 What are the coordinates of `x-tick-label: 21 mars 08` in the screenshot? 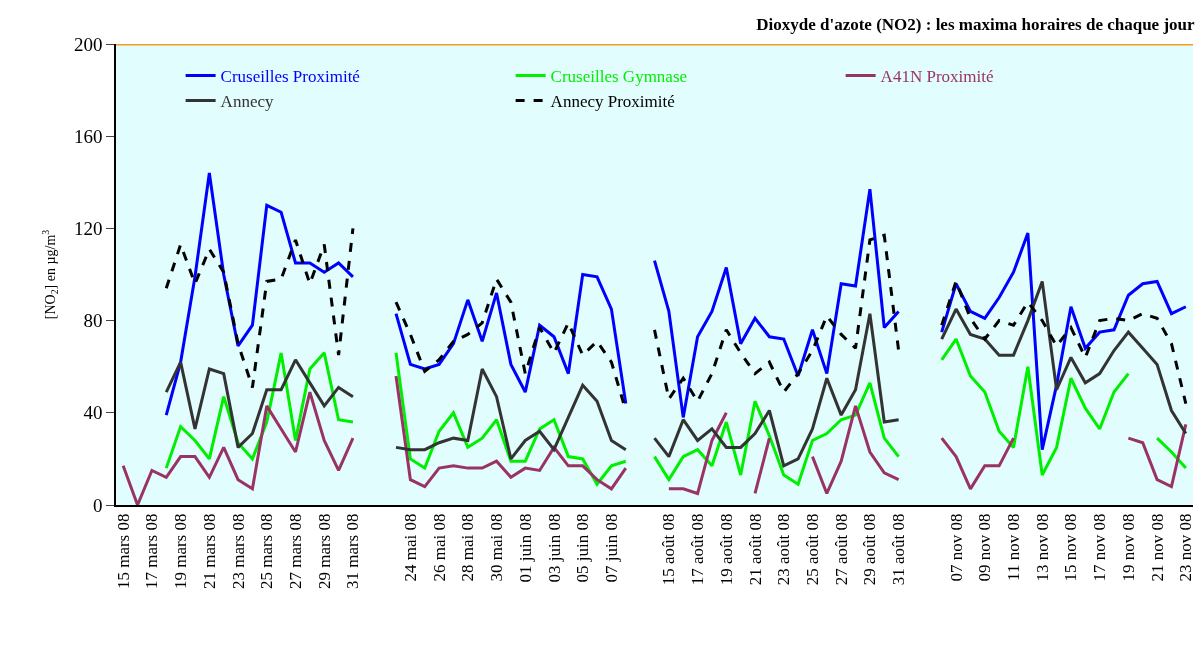 It's located at (209, 551).